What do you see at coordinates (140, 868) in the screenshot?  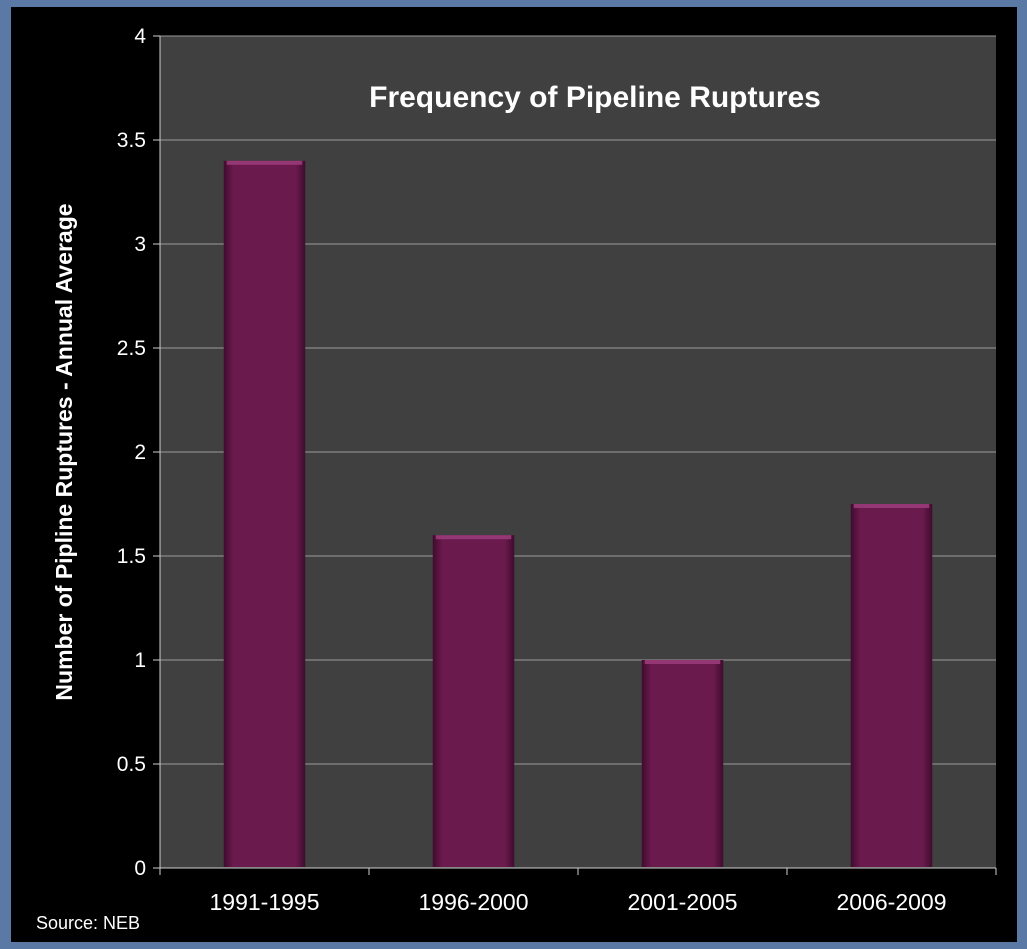 I see `y-tick-label: 0` at bounding box center [140, 868].